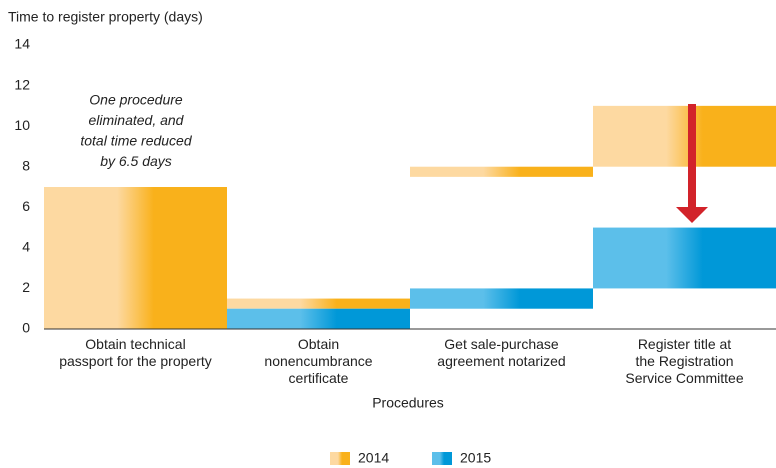  Describe the element at coordinates (501, 352) in the screenshot. I see `x-tick-label: Get sale-purchase agreement notarized` at that location.